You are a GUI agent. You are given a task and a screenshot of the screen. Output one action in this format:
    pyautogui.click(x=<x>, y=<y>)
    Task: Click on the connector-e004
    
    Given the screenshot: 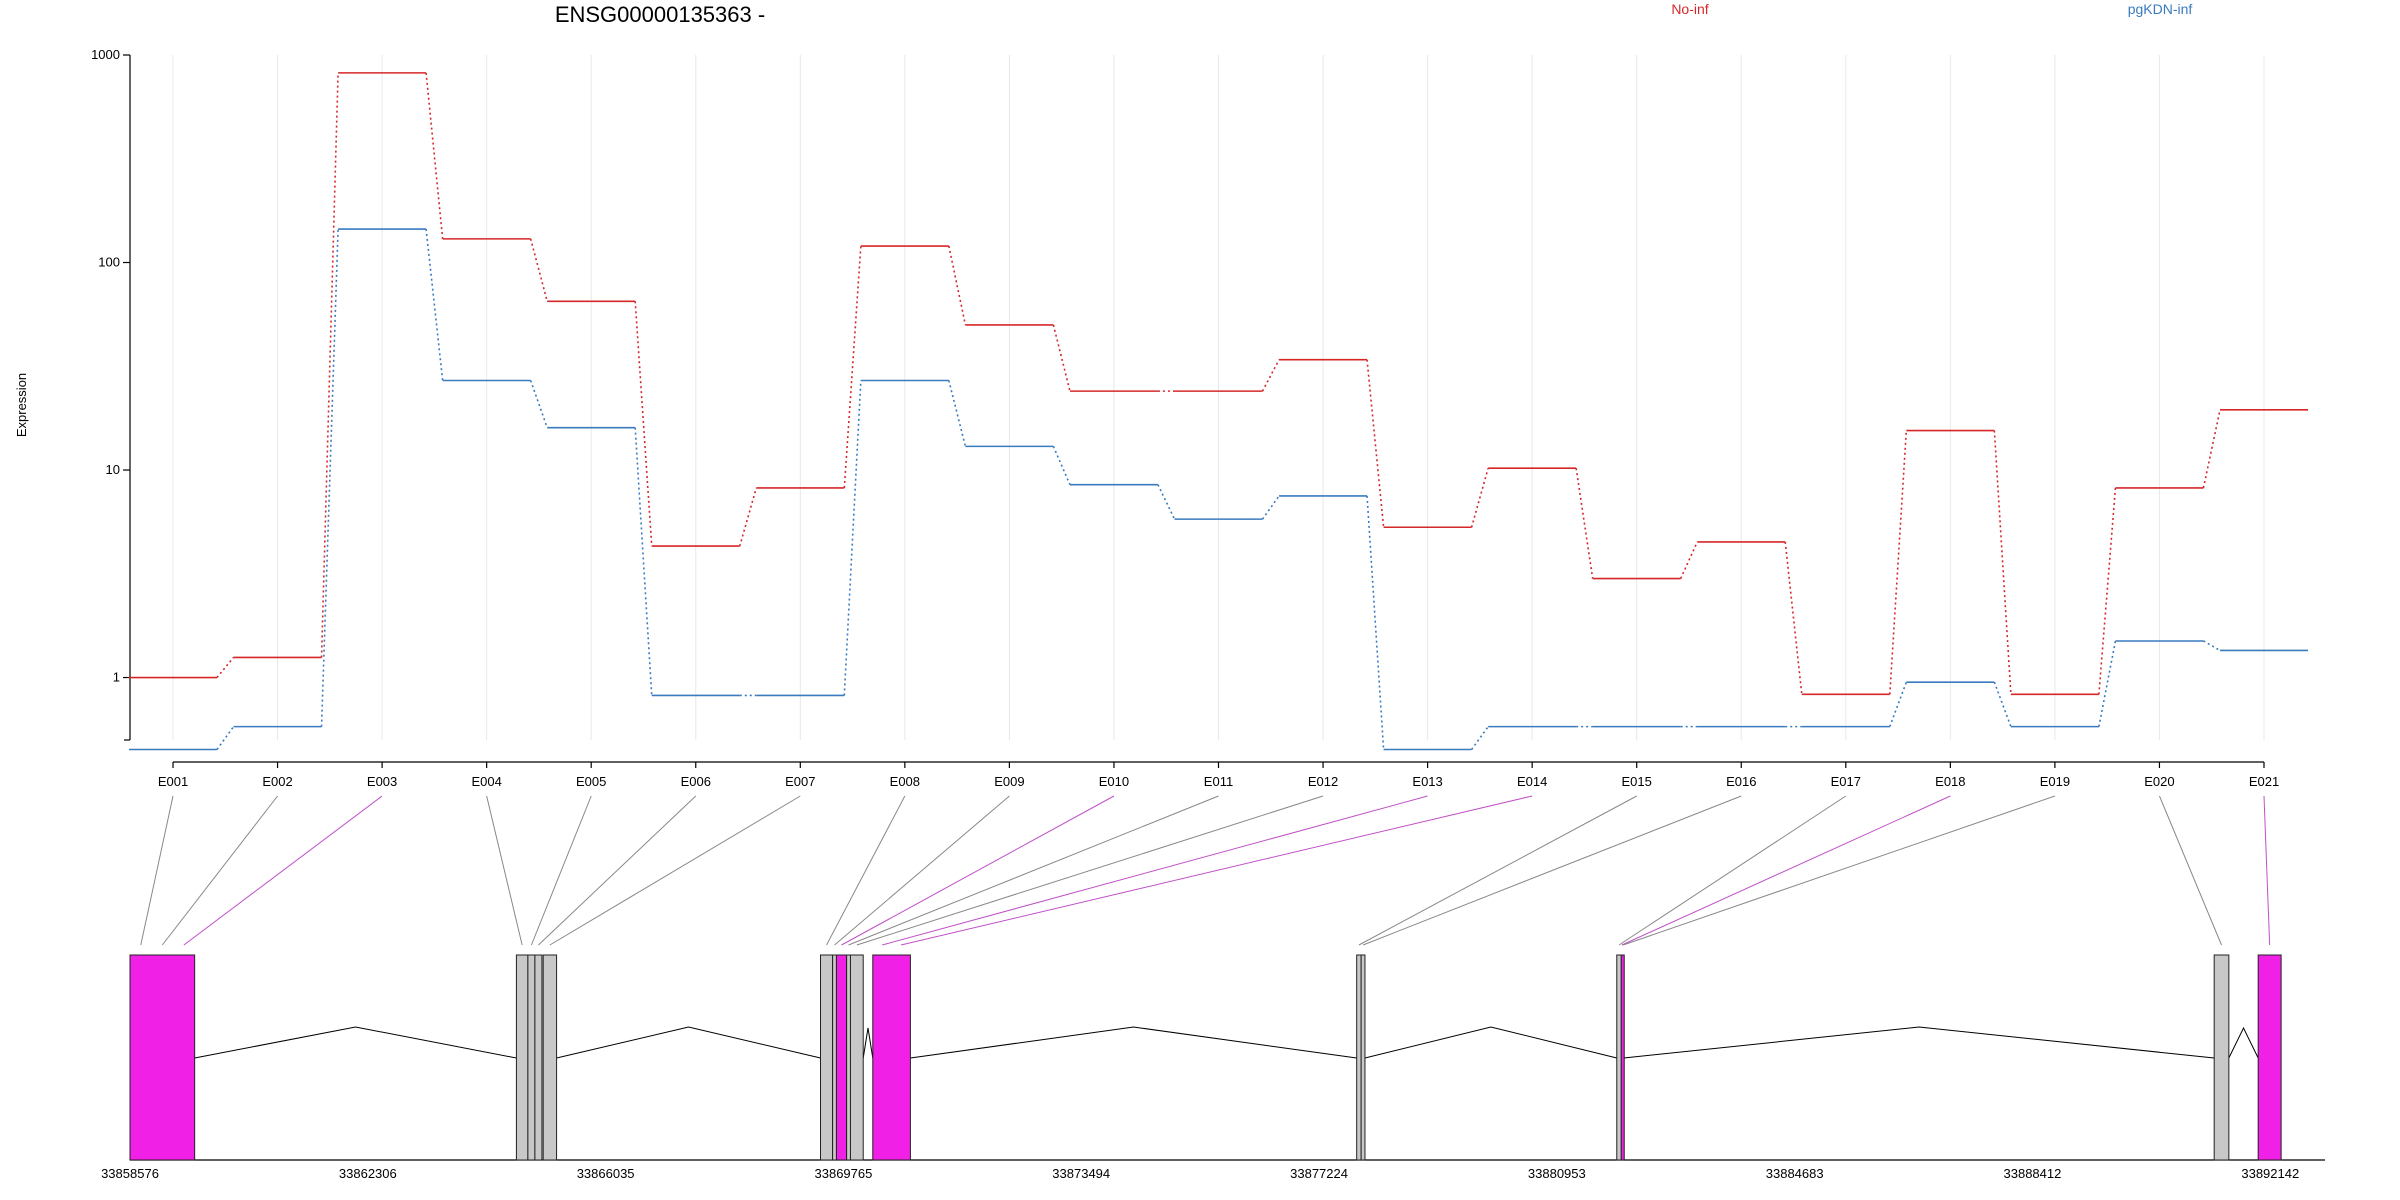 What is the action you would take?
    pyautogui.click(x=504, y=870)
    